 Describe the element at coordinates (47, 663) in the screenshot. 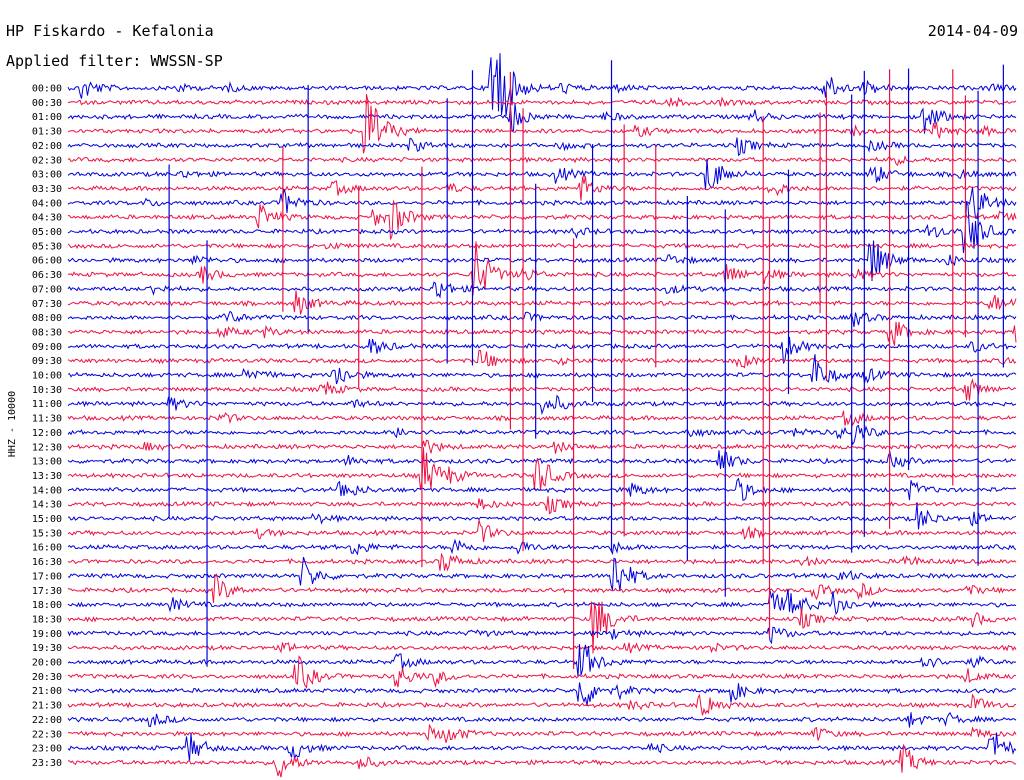

I see `row-time-label: 20:00` at that location.